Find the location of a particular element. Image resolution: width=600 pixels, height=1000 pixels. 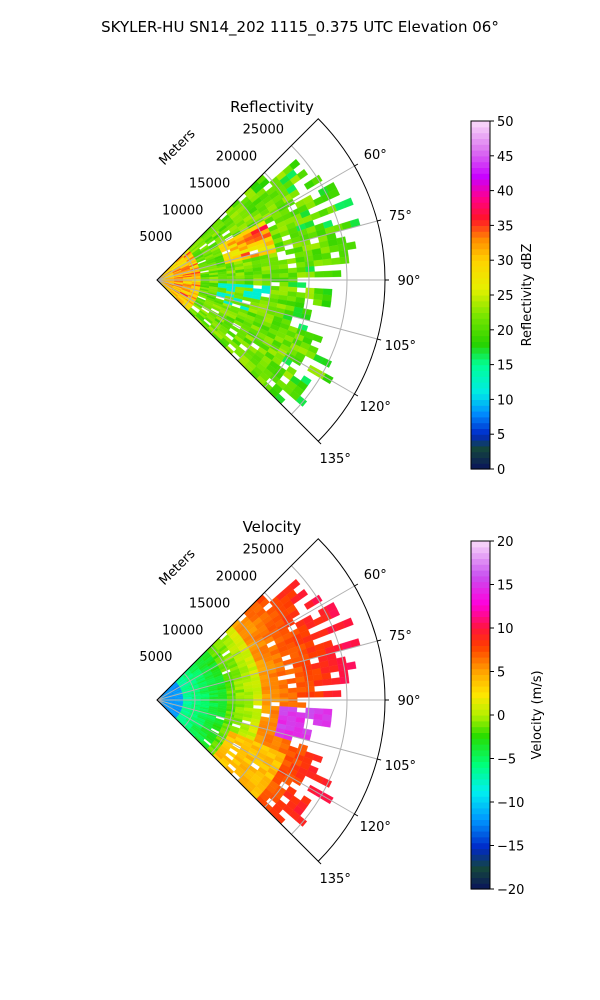

reflectivity-grid is located at coordinates (272, 281).